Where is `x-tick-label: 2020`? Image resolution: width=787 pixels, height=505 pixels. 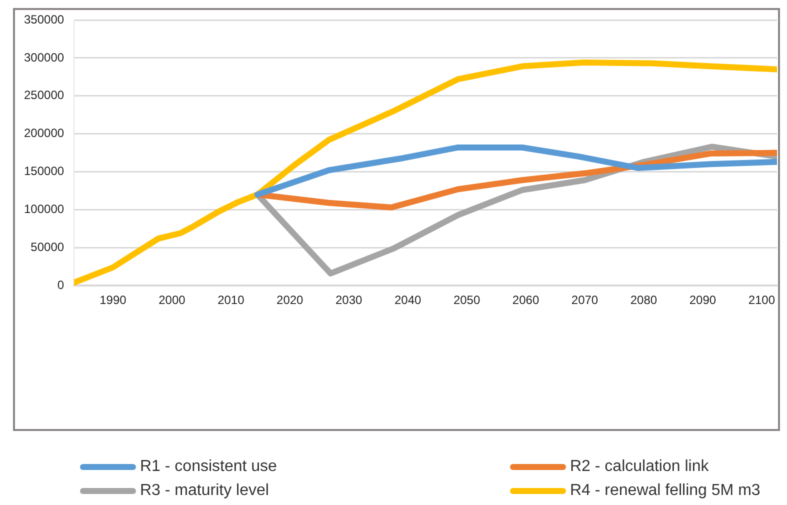
x-tick-label: 2020 is located at coordinates (290, 300).